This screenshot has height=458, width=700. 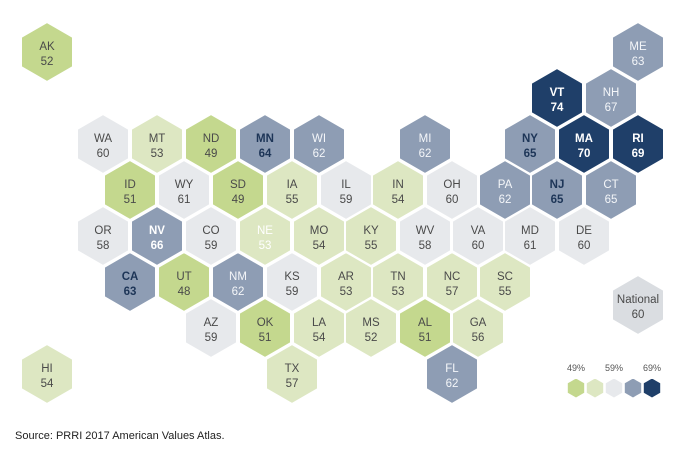 What do you see at coordinates (557, 200) in the screenshot?
I see `state-value-nj: 65` at bounding box center [557, 200].